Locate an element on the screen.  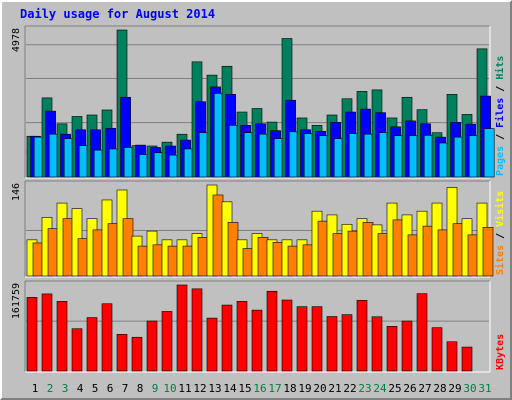
day-label-15: 15 is located at coordinates (244, 388).